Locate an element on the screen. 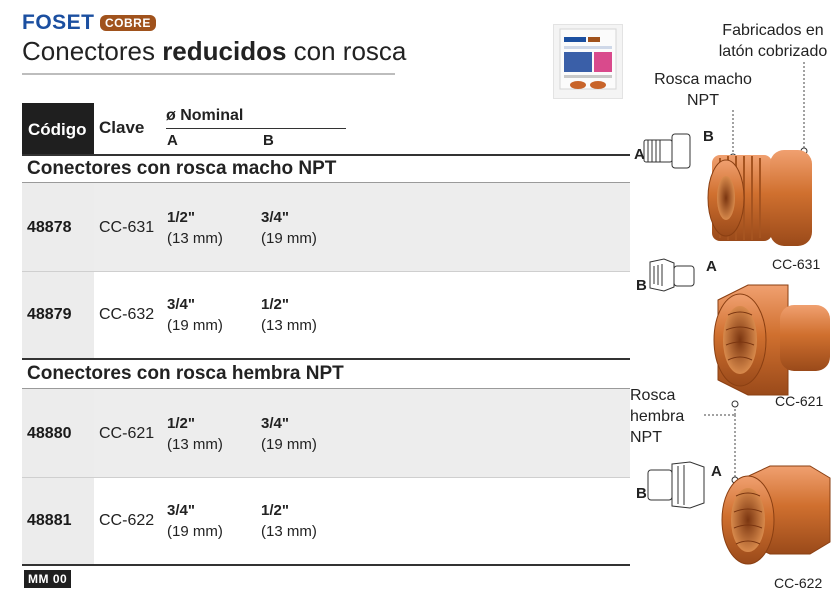  table-row-clave: CC-621 is located at coordinates (127, 433).